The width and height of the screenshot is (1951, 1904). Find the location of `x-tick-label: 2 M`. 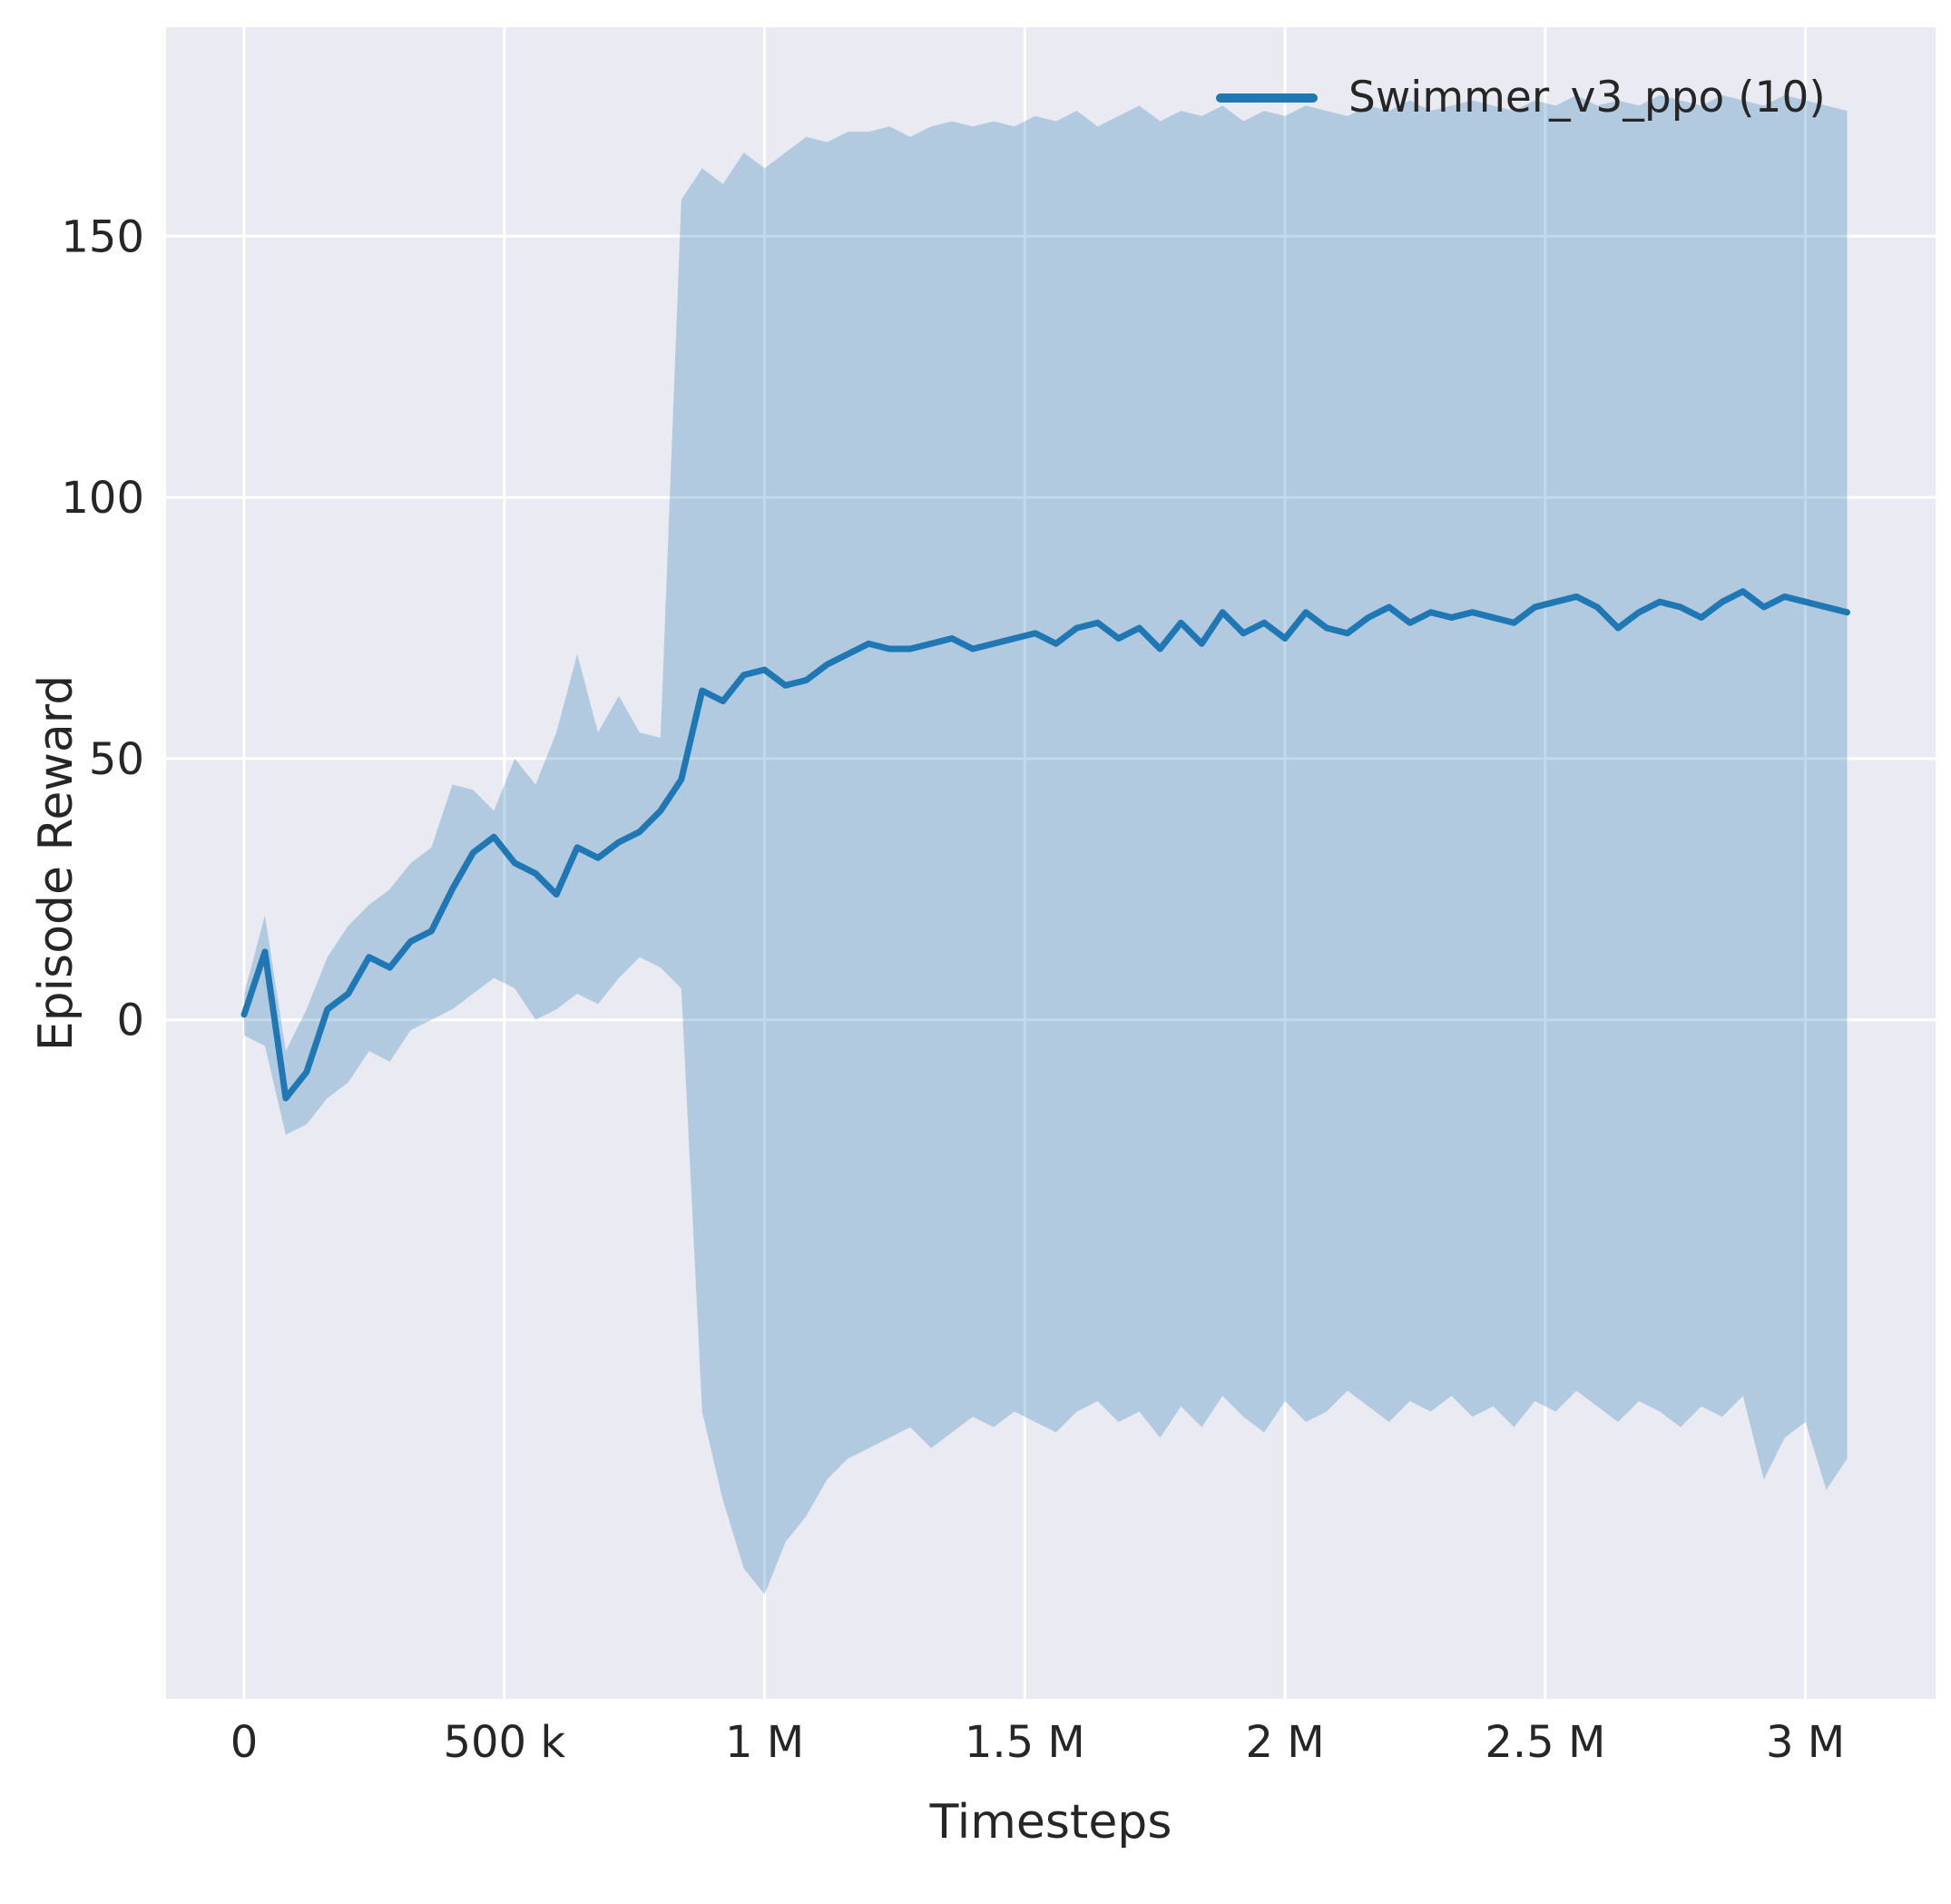

x-tick-label: 2 M is located at coordinates (1285, 1742).